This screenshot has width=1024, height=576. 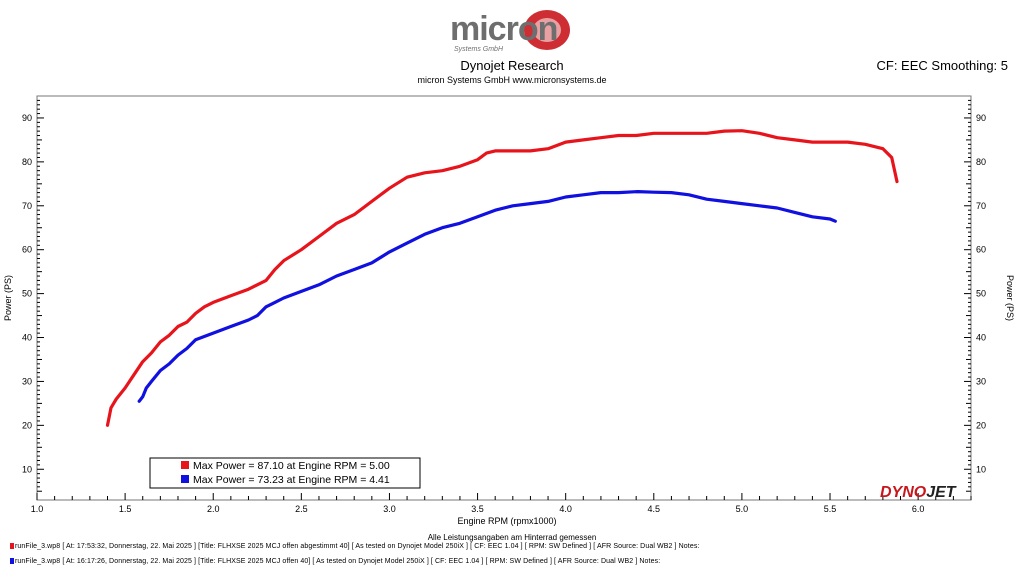 What do you see at coordinates (27, 469) in the screenshot?
I see `y-tick-label: 10` at bounding box center [27, 469].